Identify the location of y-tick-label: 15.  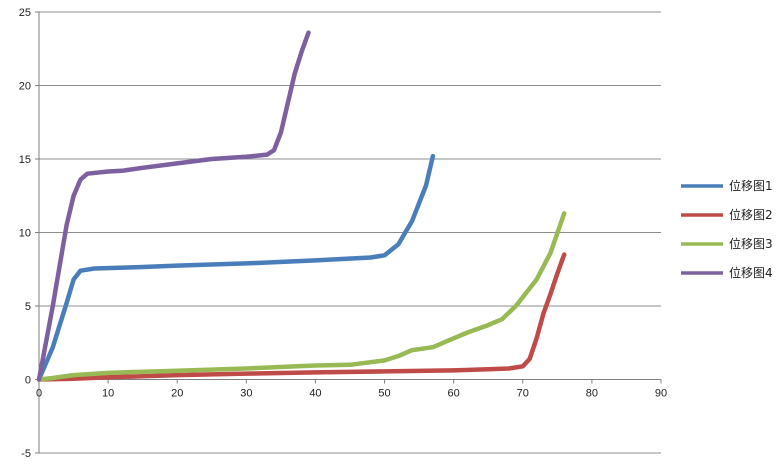
(25, 160).